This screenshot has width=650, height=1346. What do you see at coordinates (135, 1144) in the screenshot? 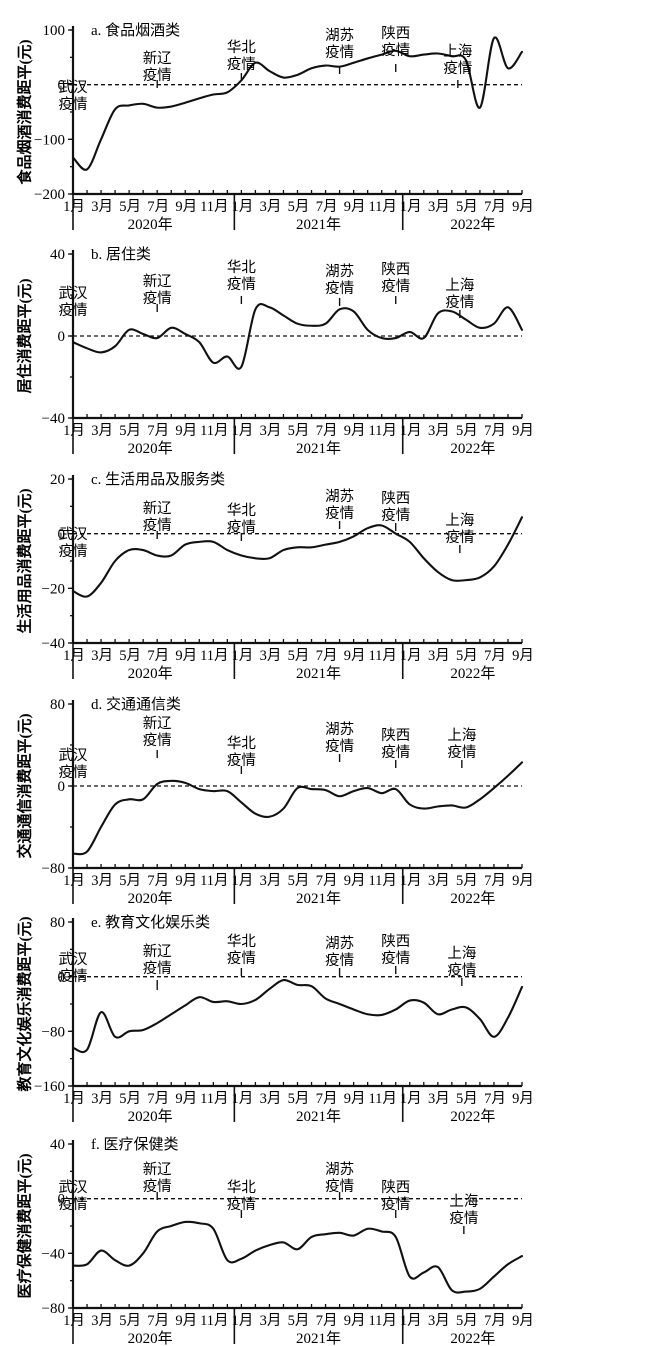
I see `panel-title: f. 医疗保健类` at bounding box center [135, 1144].